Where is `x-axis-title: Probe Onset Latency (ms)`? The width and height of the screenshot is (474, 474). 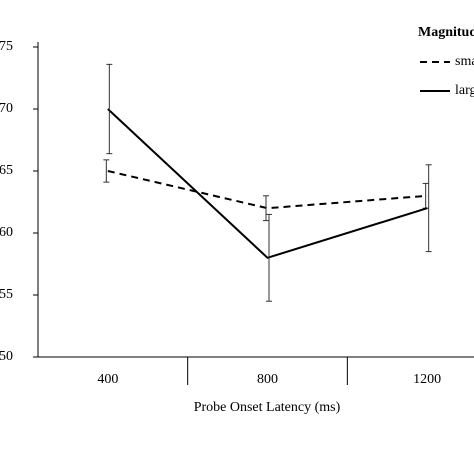
x-axis-title: Probe Onset Latency (ms) is located at coordinates (267, 407).